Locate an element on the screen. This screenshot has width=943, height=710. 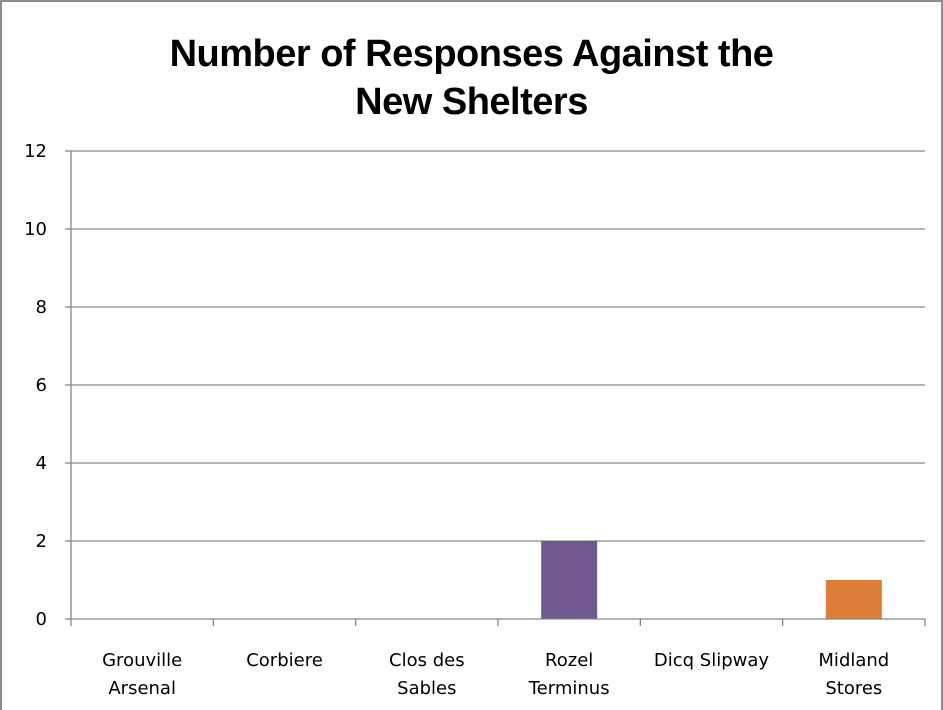
bar-rozel-terminus is located at coordinates (569, 580).